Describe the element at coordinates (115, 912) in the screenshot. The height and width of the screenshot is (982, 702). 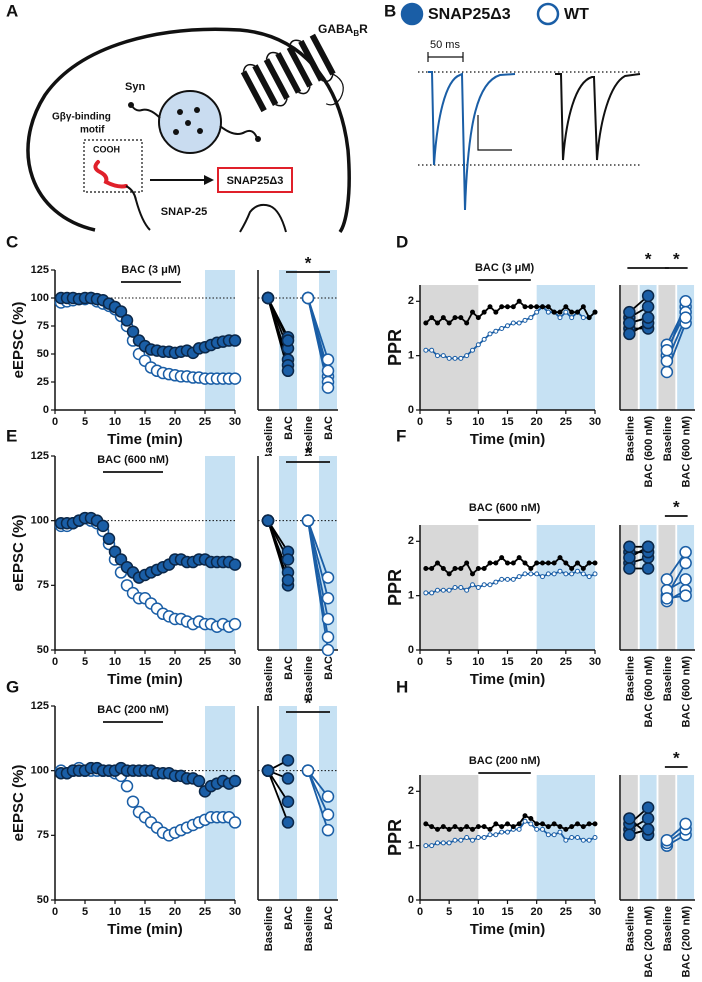
I see `x-tick-label: 10` at that location.